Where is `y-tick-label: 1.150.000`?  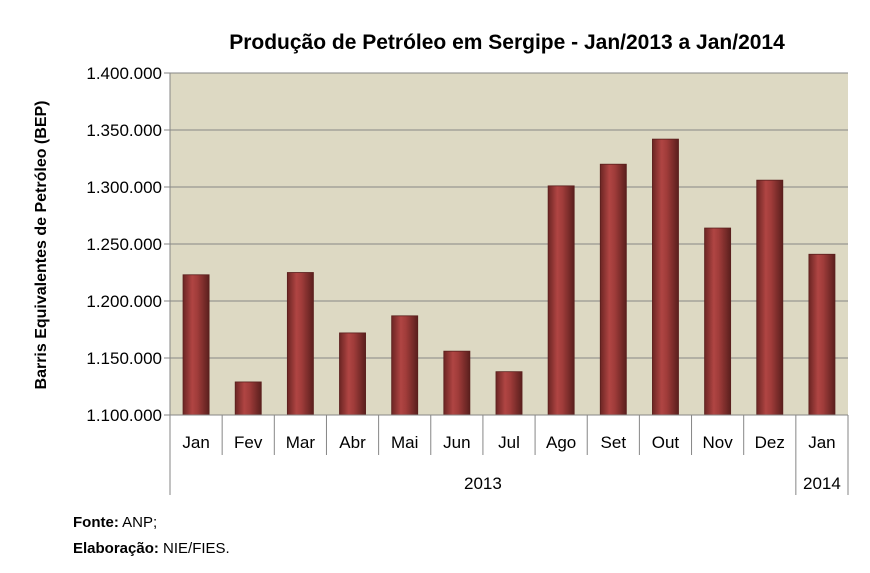
y-tick-label: 1.150.000 is located at coordinates (124, 358).